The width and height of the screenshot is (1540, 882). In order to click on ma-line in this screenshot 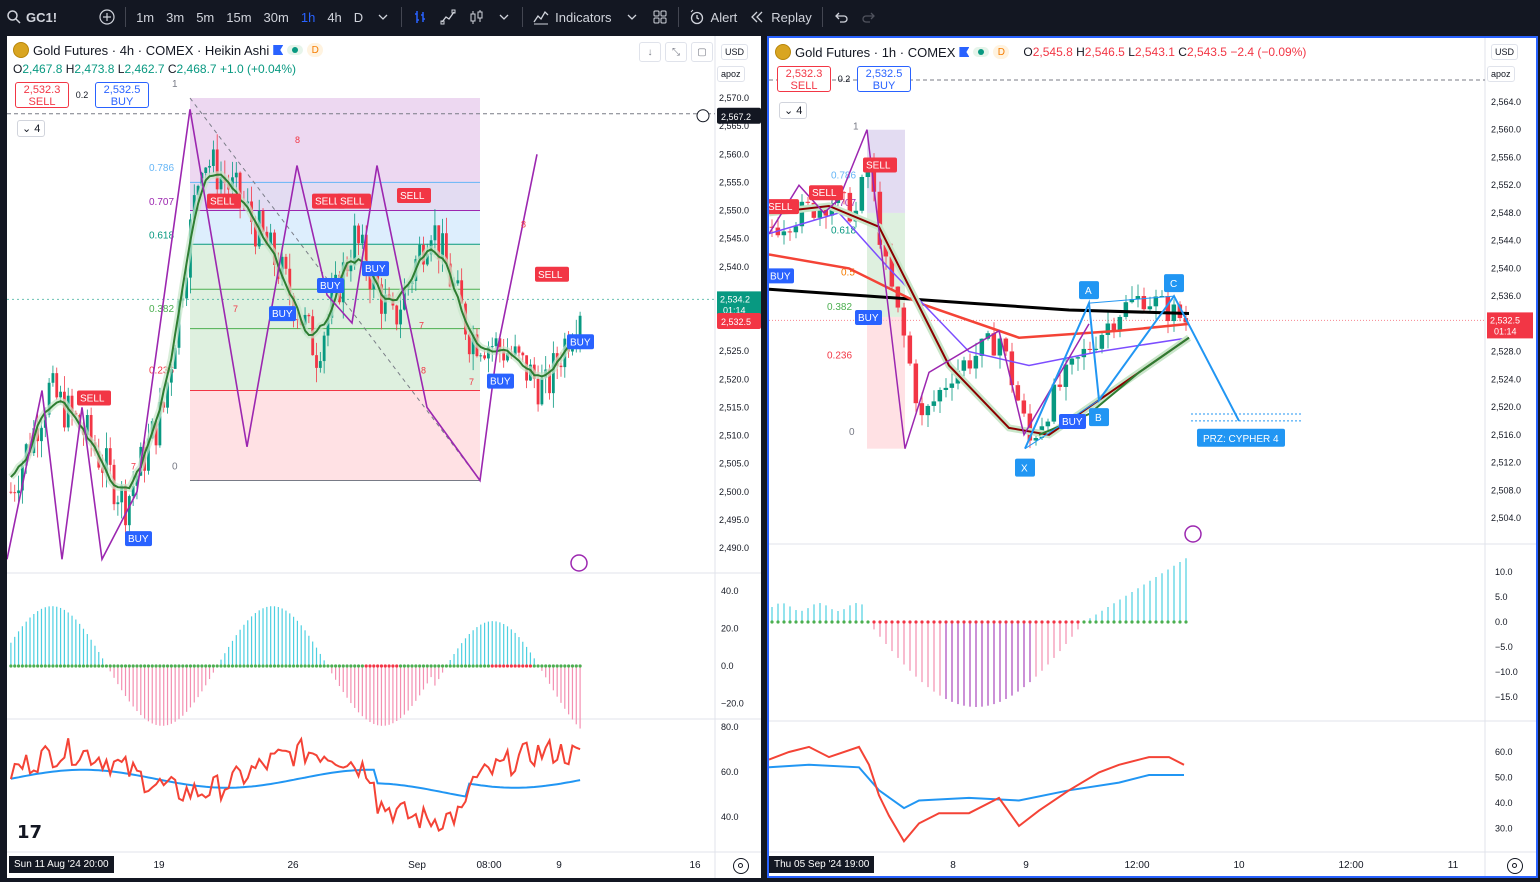, I will do `click(295, 331)`.